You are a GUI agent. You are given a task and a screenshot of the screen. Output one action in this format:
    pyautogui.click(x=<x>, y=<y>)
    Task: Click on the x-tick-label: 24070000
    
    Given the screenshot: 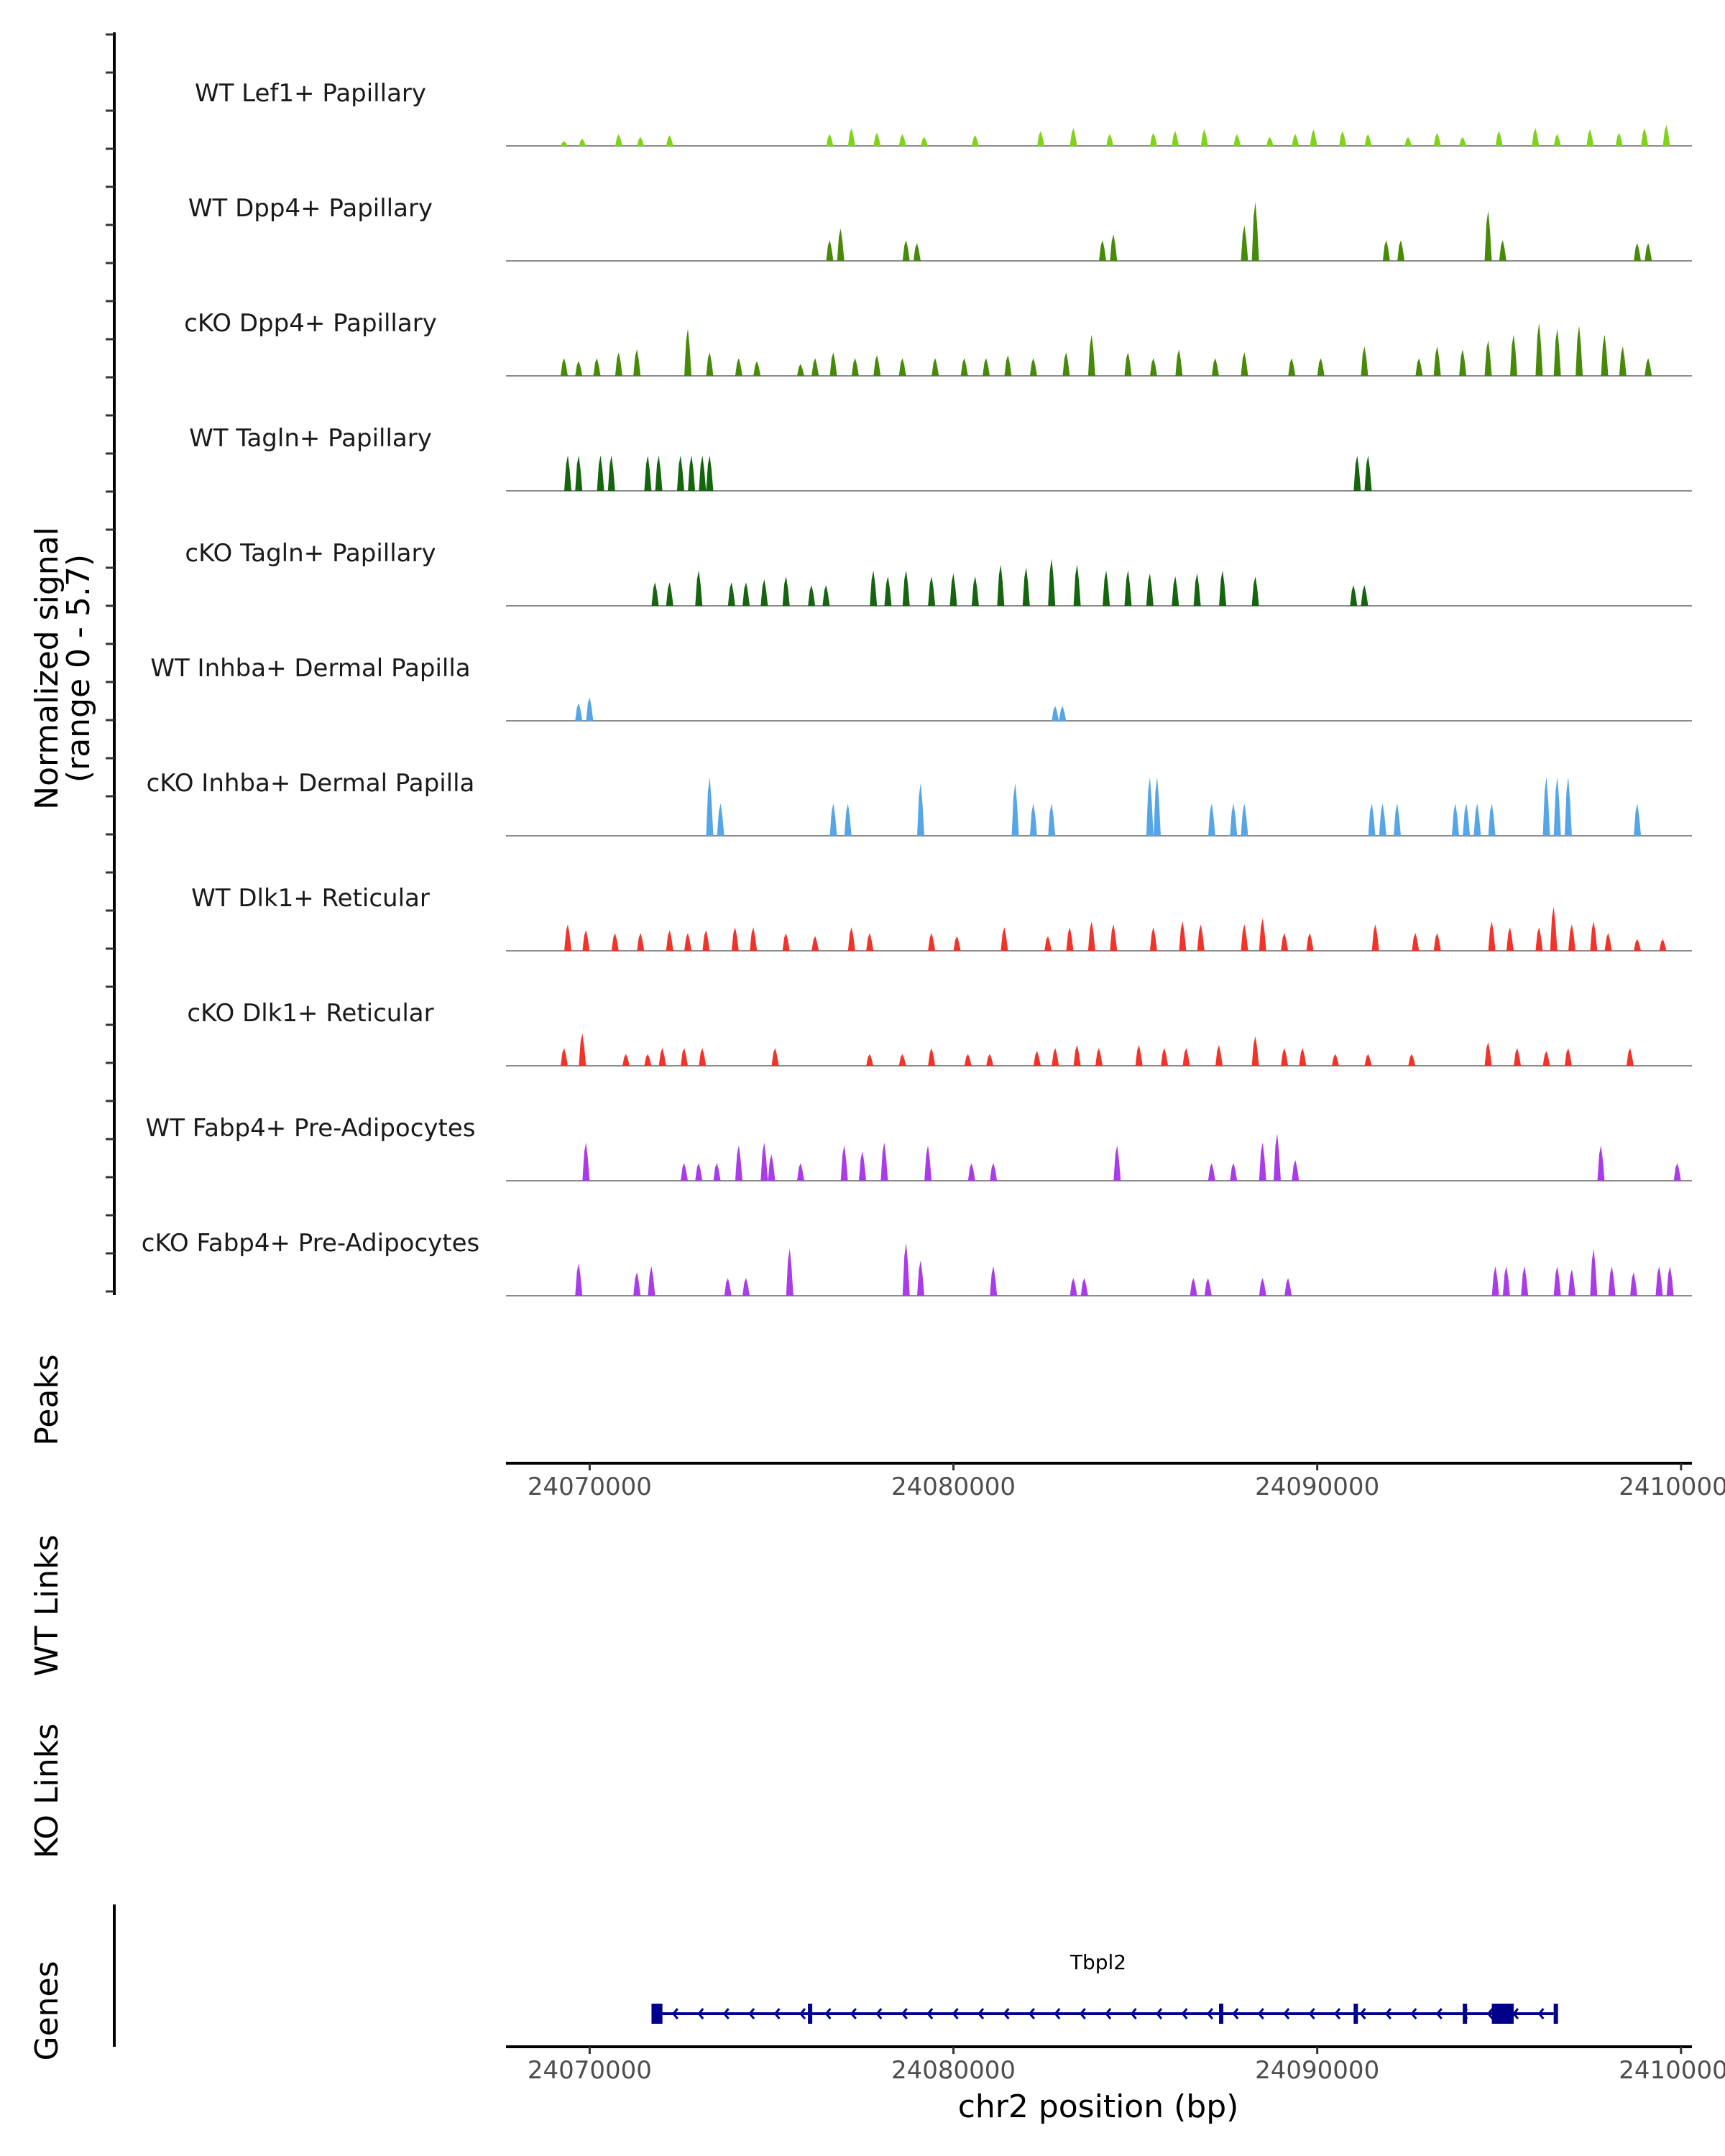 What is the action you would take?
    pyautogui.click(x=590, y=2070)
    